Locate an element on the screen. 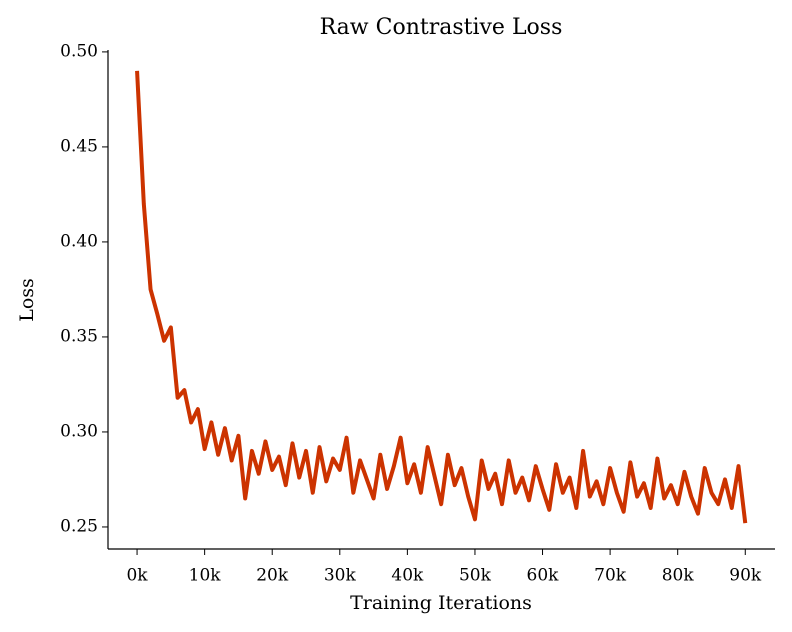 This screenshot has height=632, width=792. chart-title: Raw Contrastive Loss is located at coordinates (441, 27).